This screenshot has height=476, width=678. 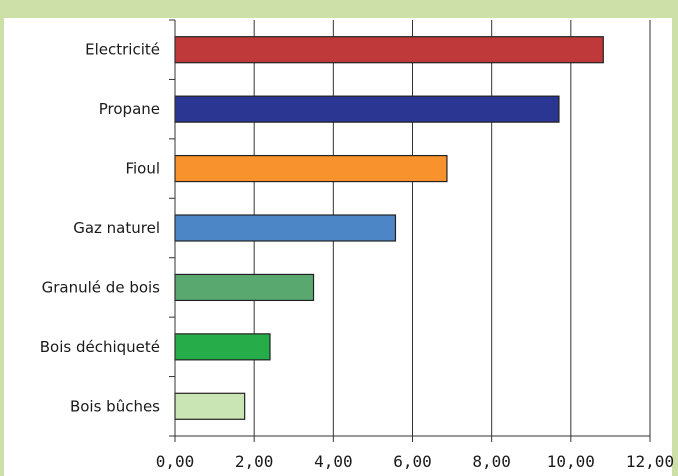 What do you see at coordinates (333, 461) in the screenshot?
I see `x-tick-label: 4,00` at bounding box center [333, 461].